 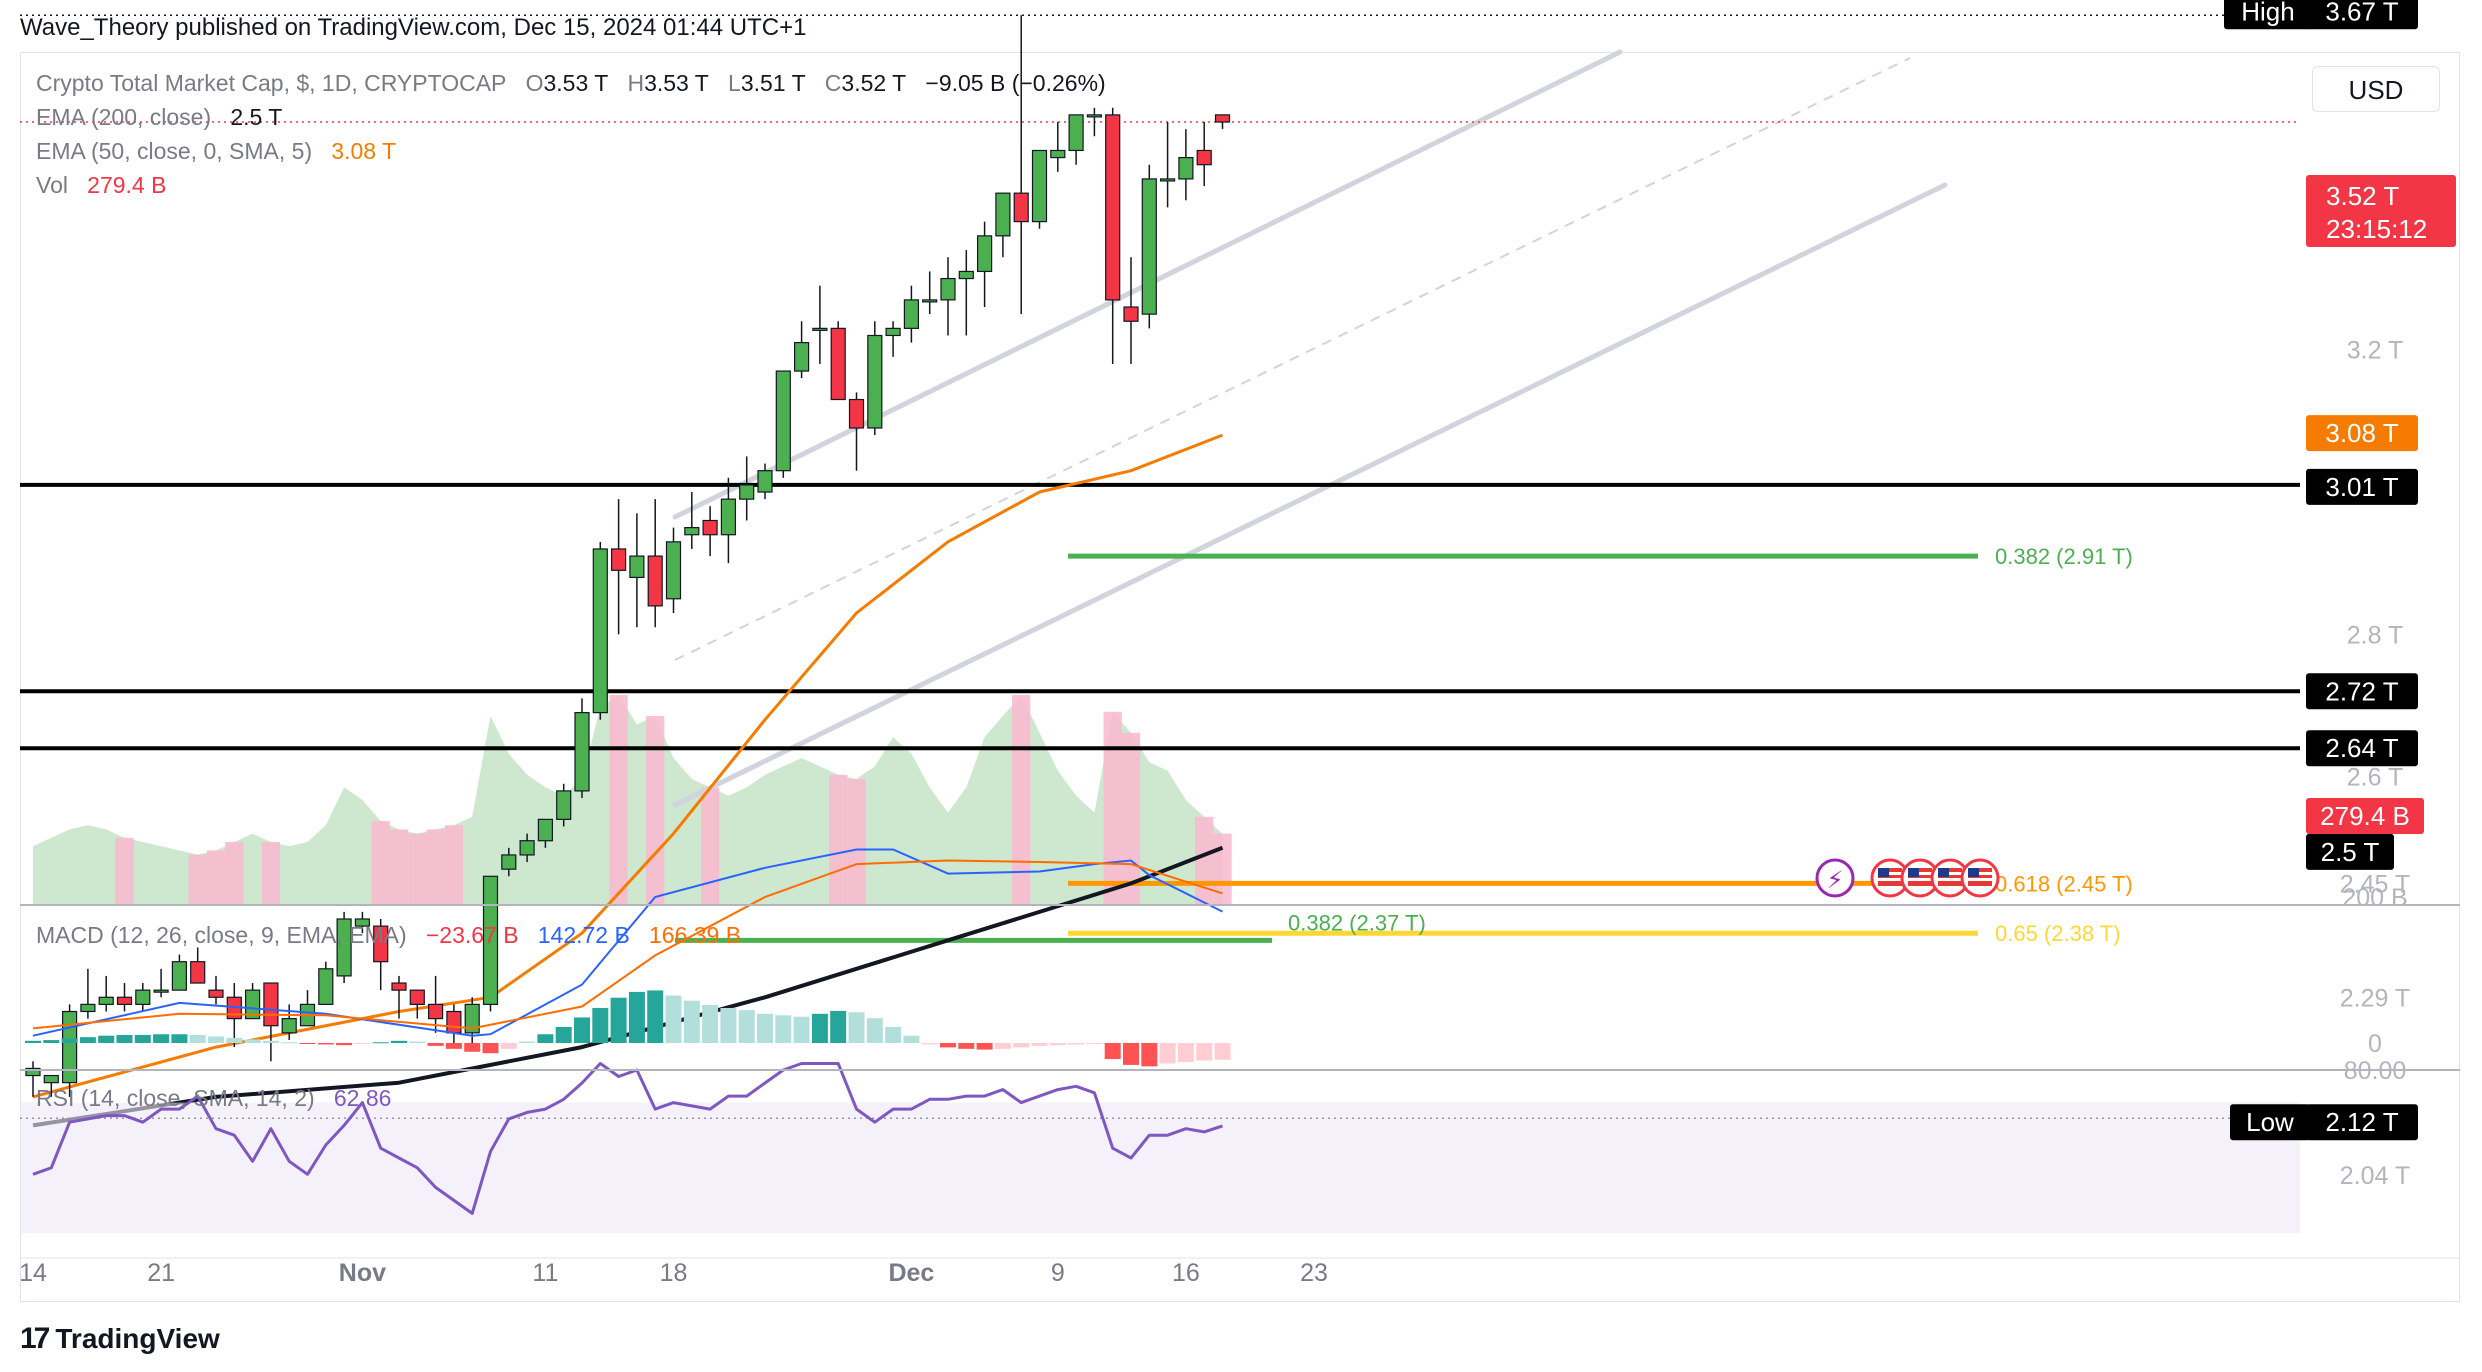 I want to click on legend-close-key: C, so click(x=833, y=83).